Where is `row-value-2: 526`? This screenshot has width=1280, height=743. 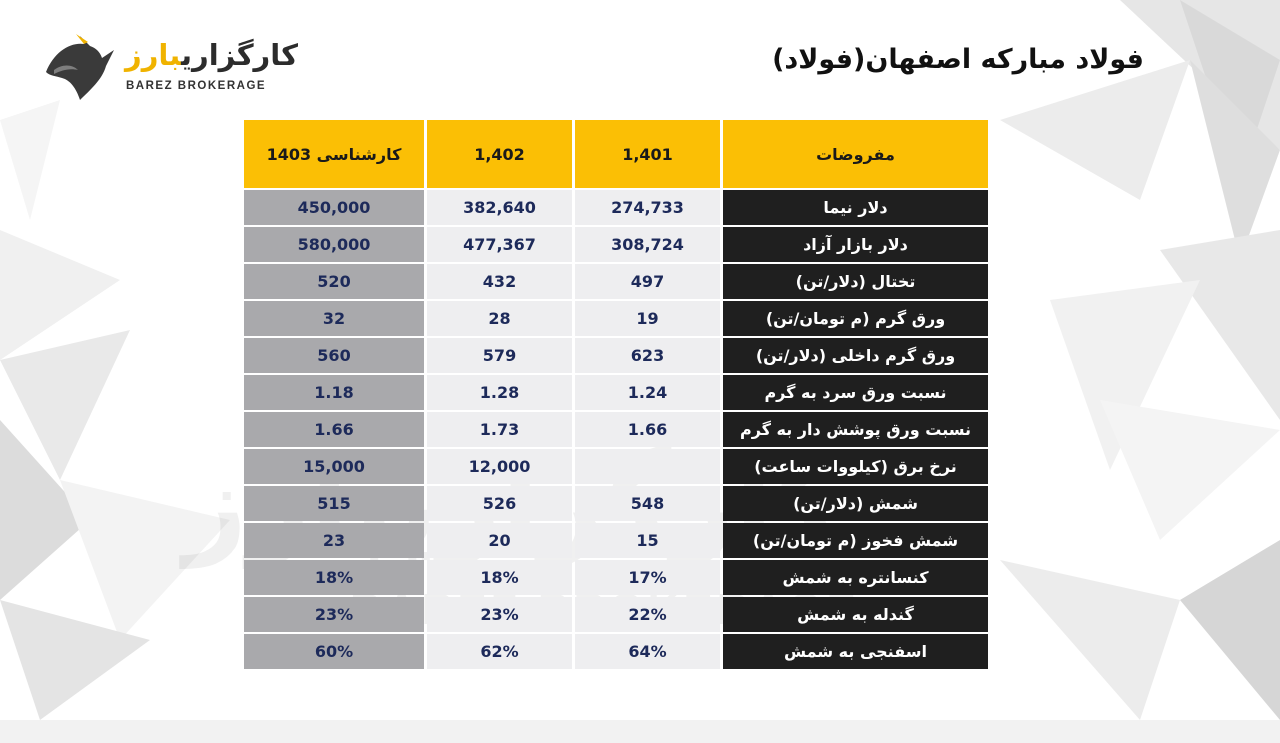 row-value-2: 526 is located at coordinates (499, 503).